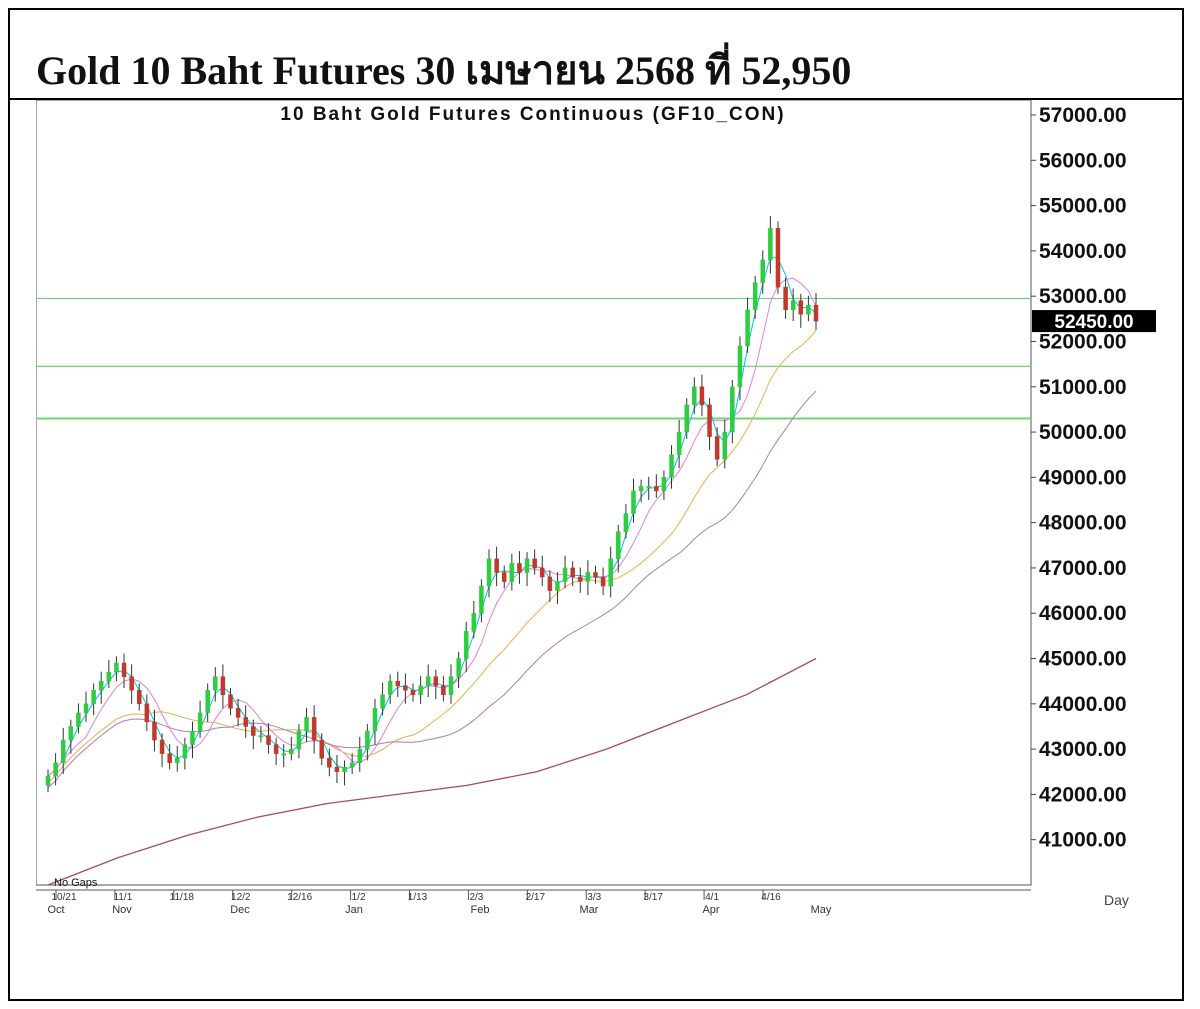 The width and height of the screenshot is (1200, 1009). Describe the element at coordinates (1083, 160) in the screenshot. I see `y-tick-label: 56000.00` at that location.